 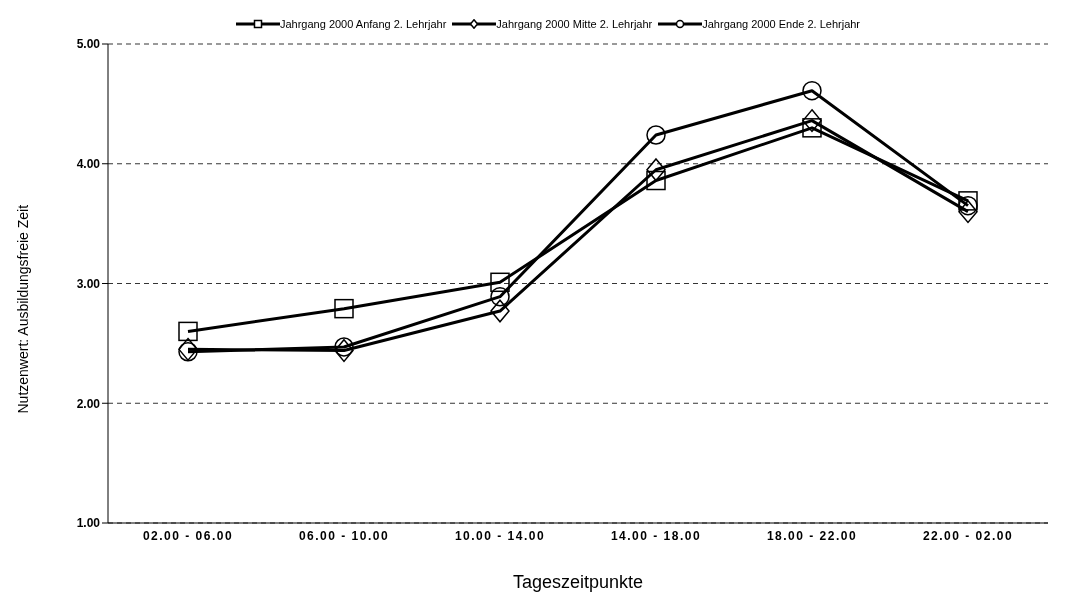 I want to click on y-tick-label: 2.00, so click(x=88, y=403).